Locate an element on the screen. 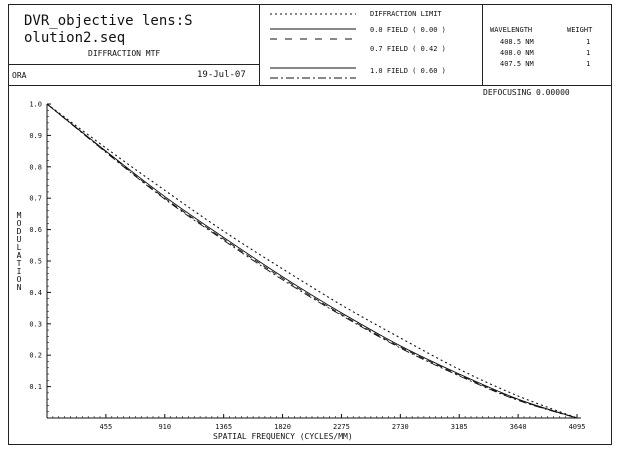 The image size is (618, 449). date-label: 19-Jul-07 is located at coordinates (221, 75).